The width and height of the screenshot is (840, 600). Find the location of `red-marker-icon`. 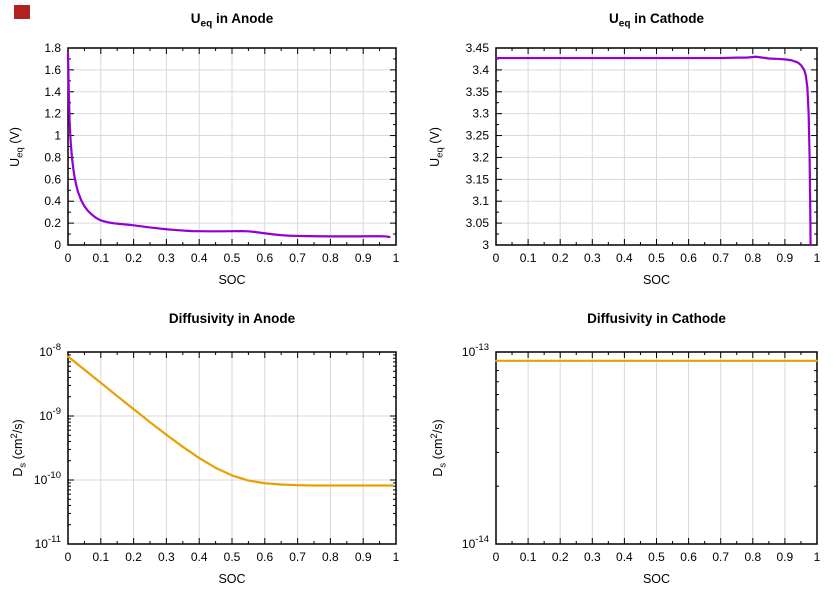

red-marker-icon is located at coordinates (22, 12).